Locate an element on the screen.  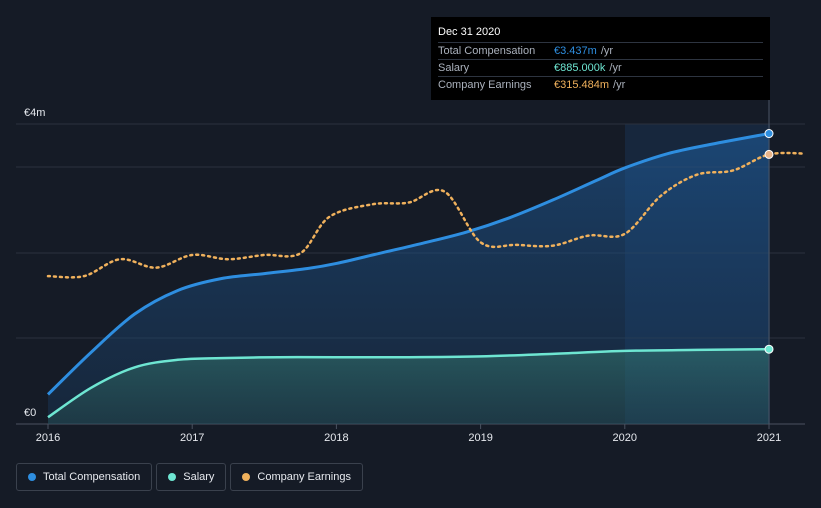
salary-marker is located at coordinates (769, 349).